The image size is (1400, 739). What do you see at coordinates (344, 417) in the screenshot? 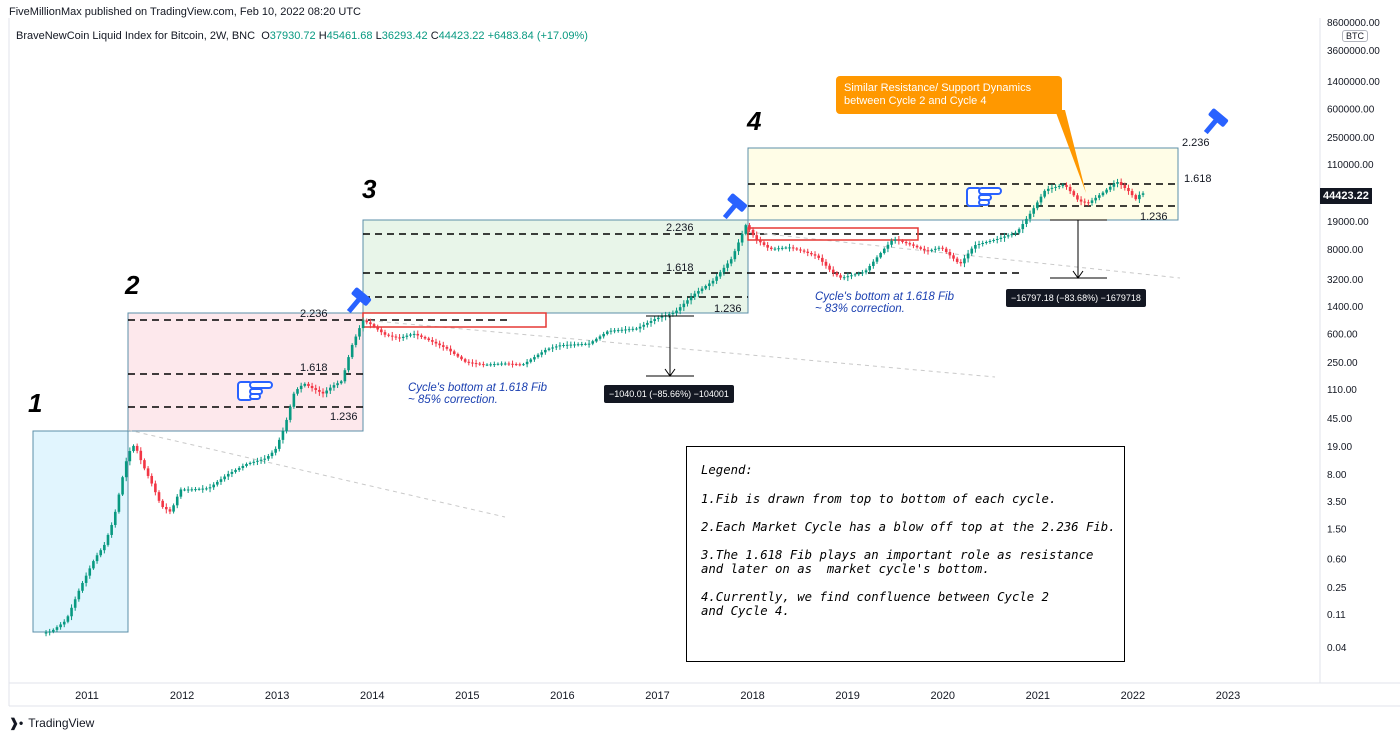
I see `fib-label-c2-bot: 1.236` at bounding box center [344, 417].